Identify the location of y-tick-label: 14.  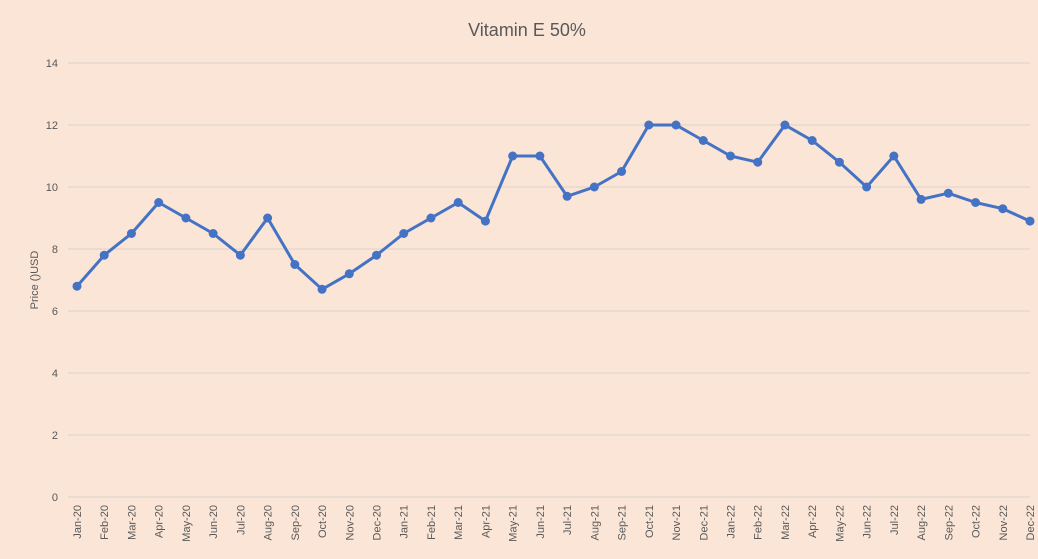
(52, 64).